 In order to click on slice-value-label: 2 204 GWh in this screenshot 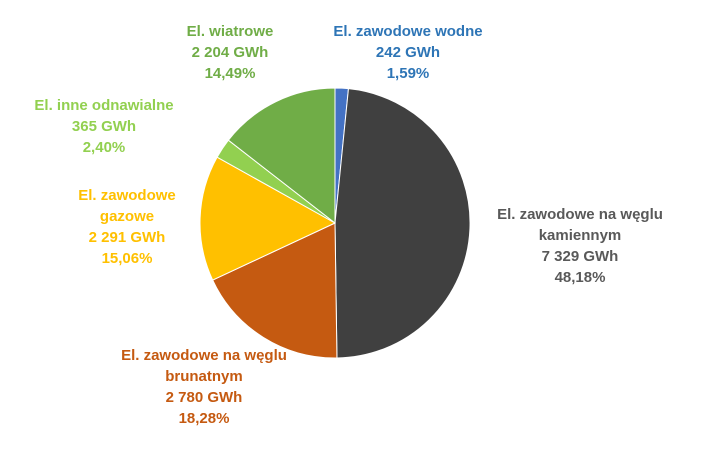, I will do `click(230, 52)`.